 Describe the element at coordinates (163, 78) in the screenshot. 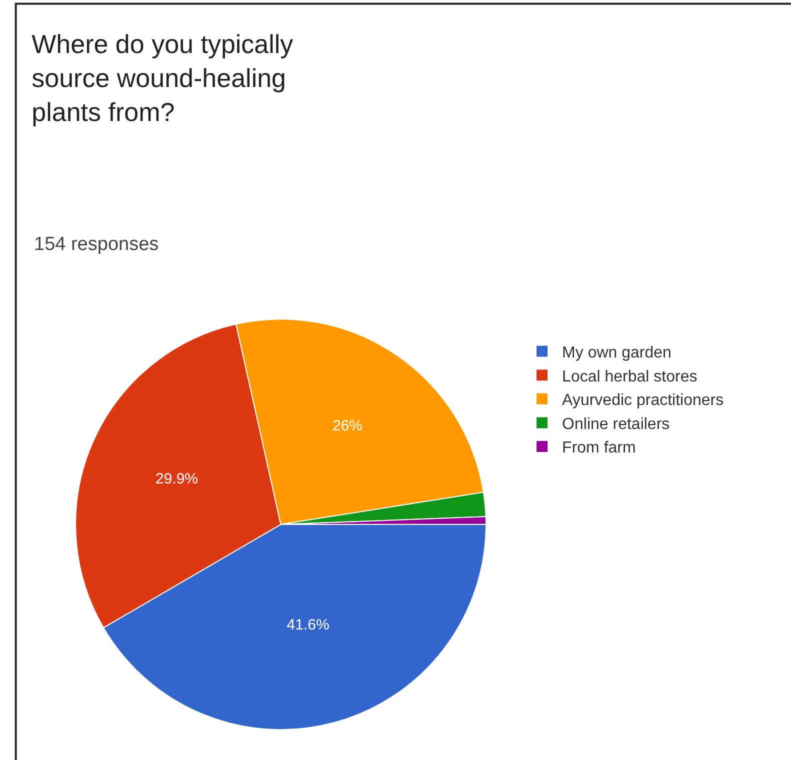

I see `chart-title: Where do you typically source wound-healing plants from?` at that location.